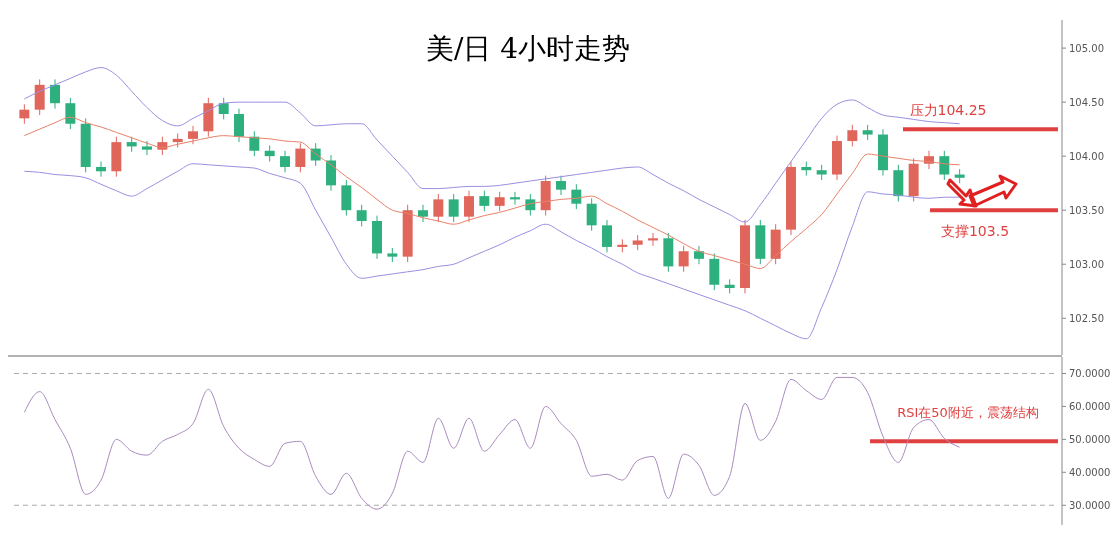  Describe the element at coordinates (1090, 506) in the screenshot. I see `y-tick-label: 30.0000` at that location.